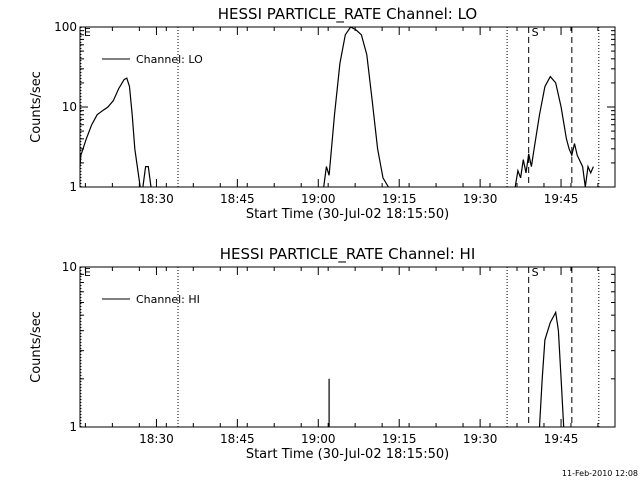  Describe the element at coordinates (237, 199) in the screenshot. I see `plot1-x-tick-label: 18:45` at that location.